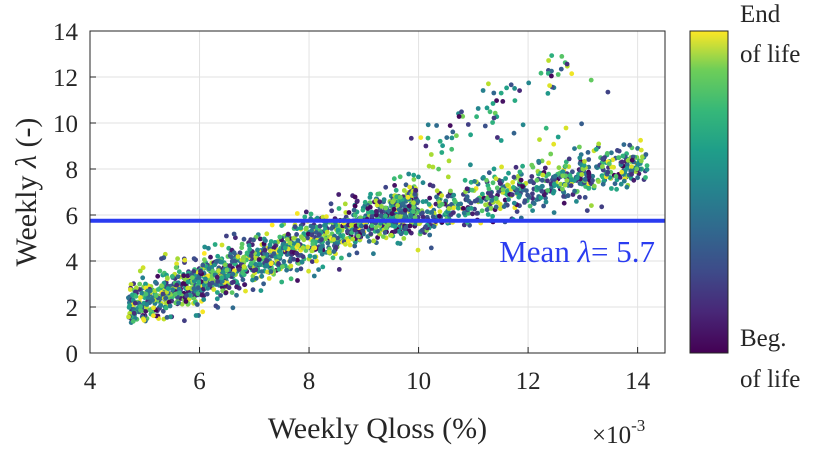 The height and width of the screenshot is (451, 830). Describe the element at coordinates (90, 381) in the screenshot. I see `x-tick-label: 4` at that location.